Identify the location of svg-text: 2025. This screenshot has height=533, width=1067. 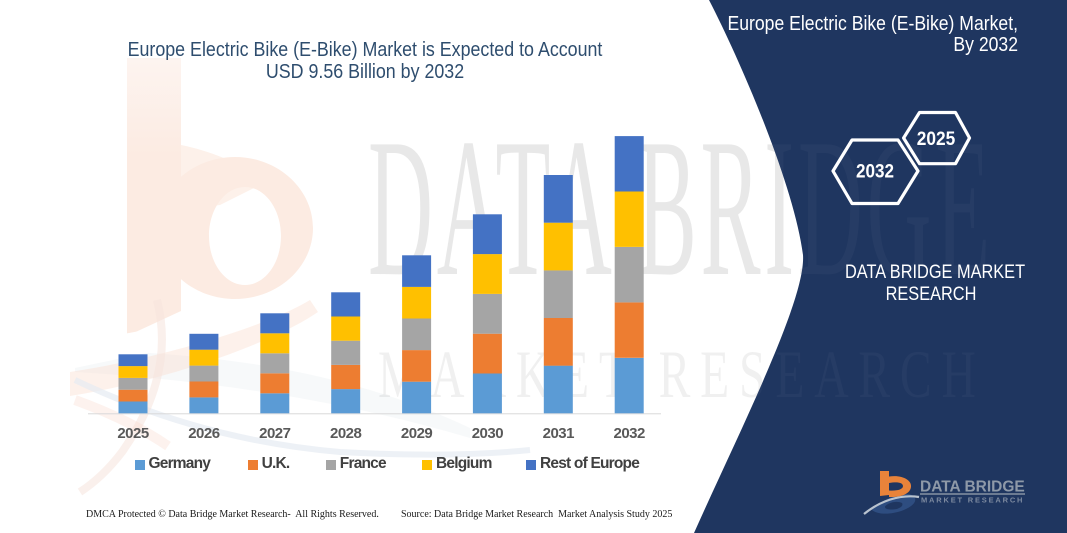
(936, 139).